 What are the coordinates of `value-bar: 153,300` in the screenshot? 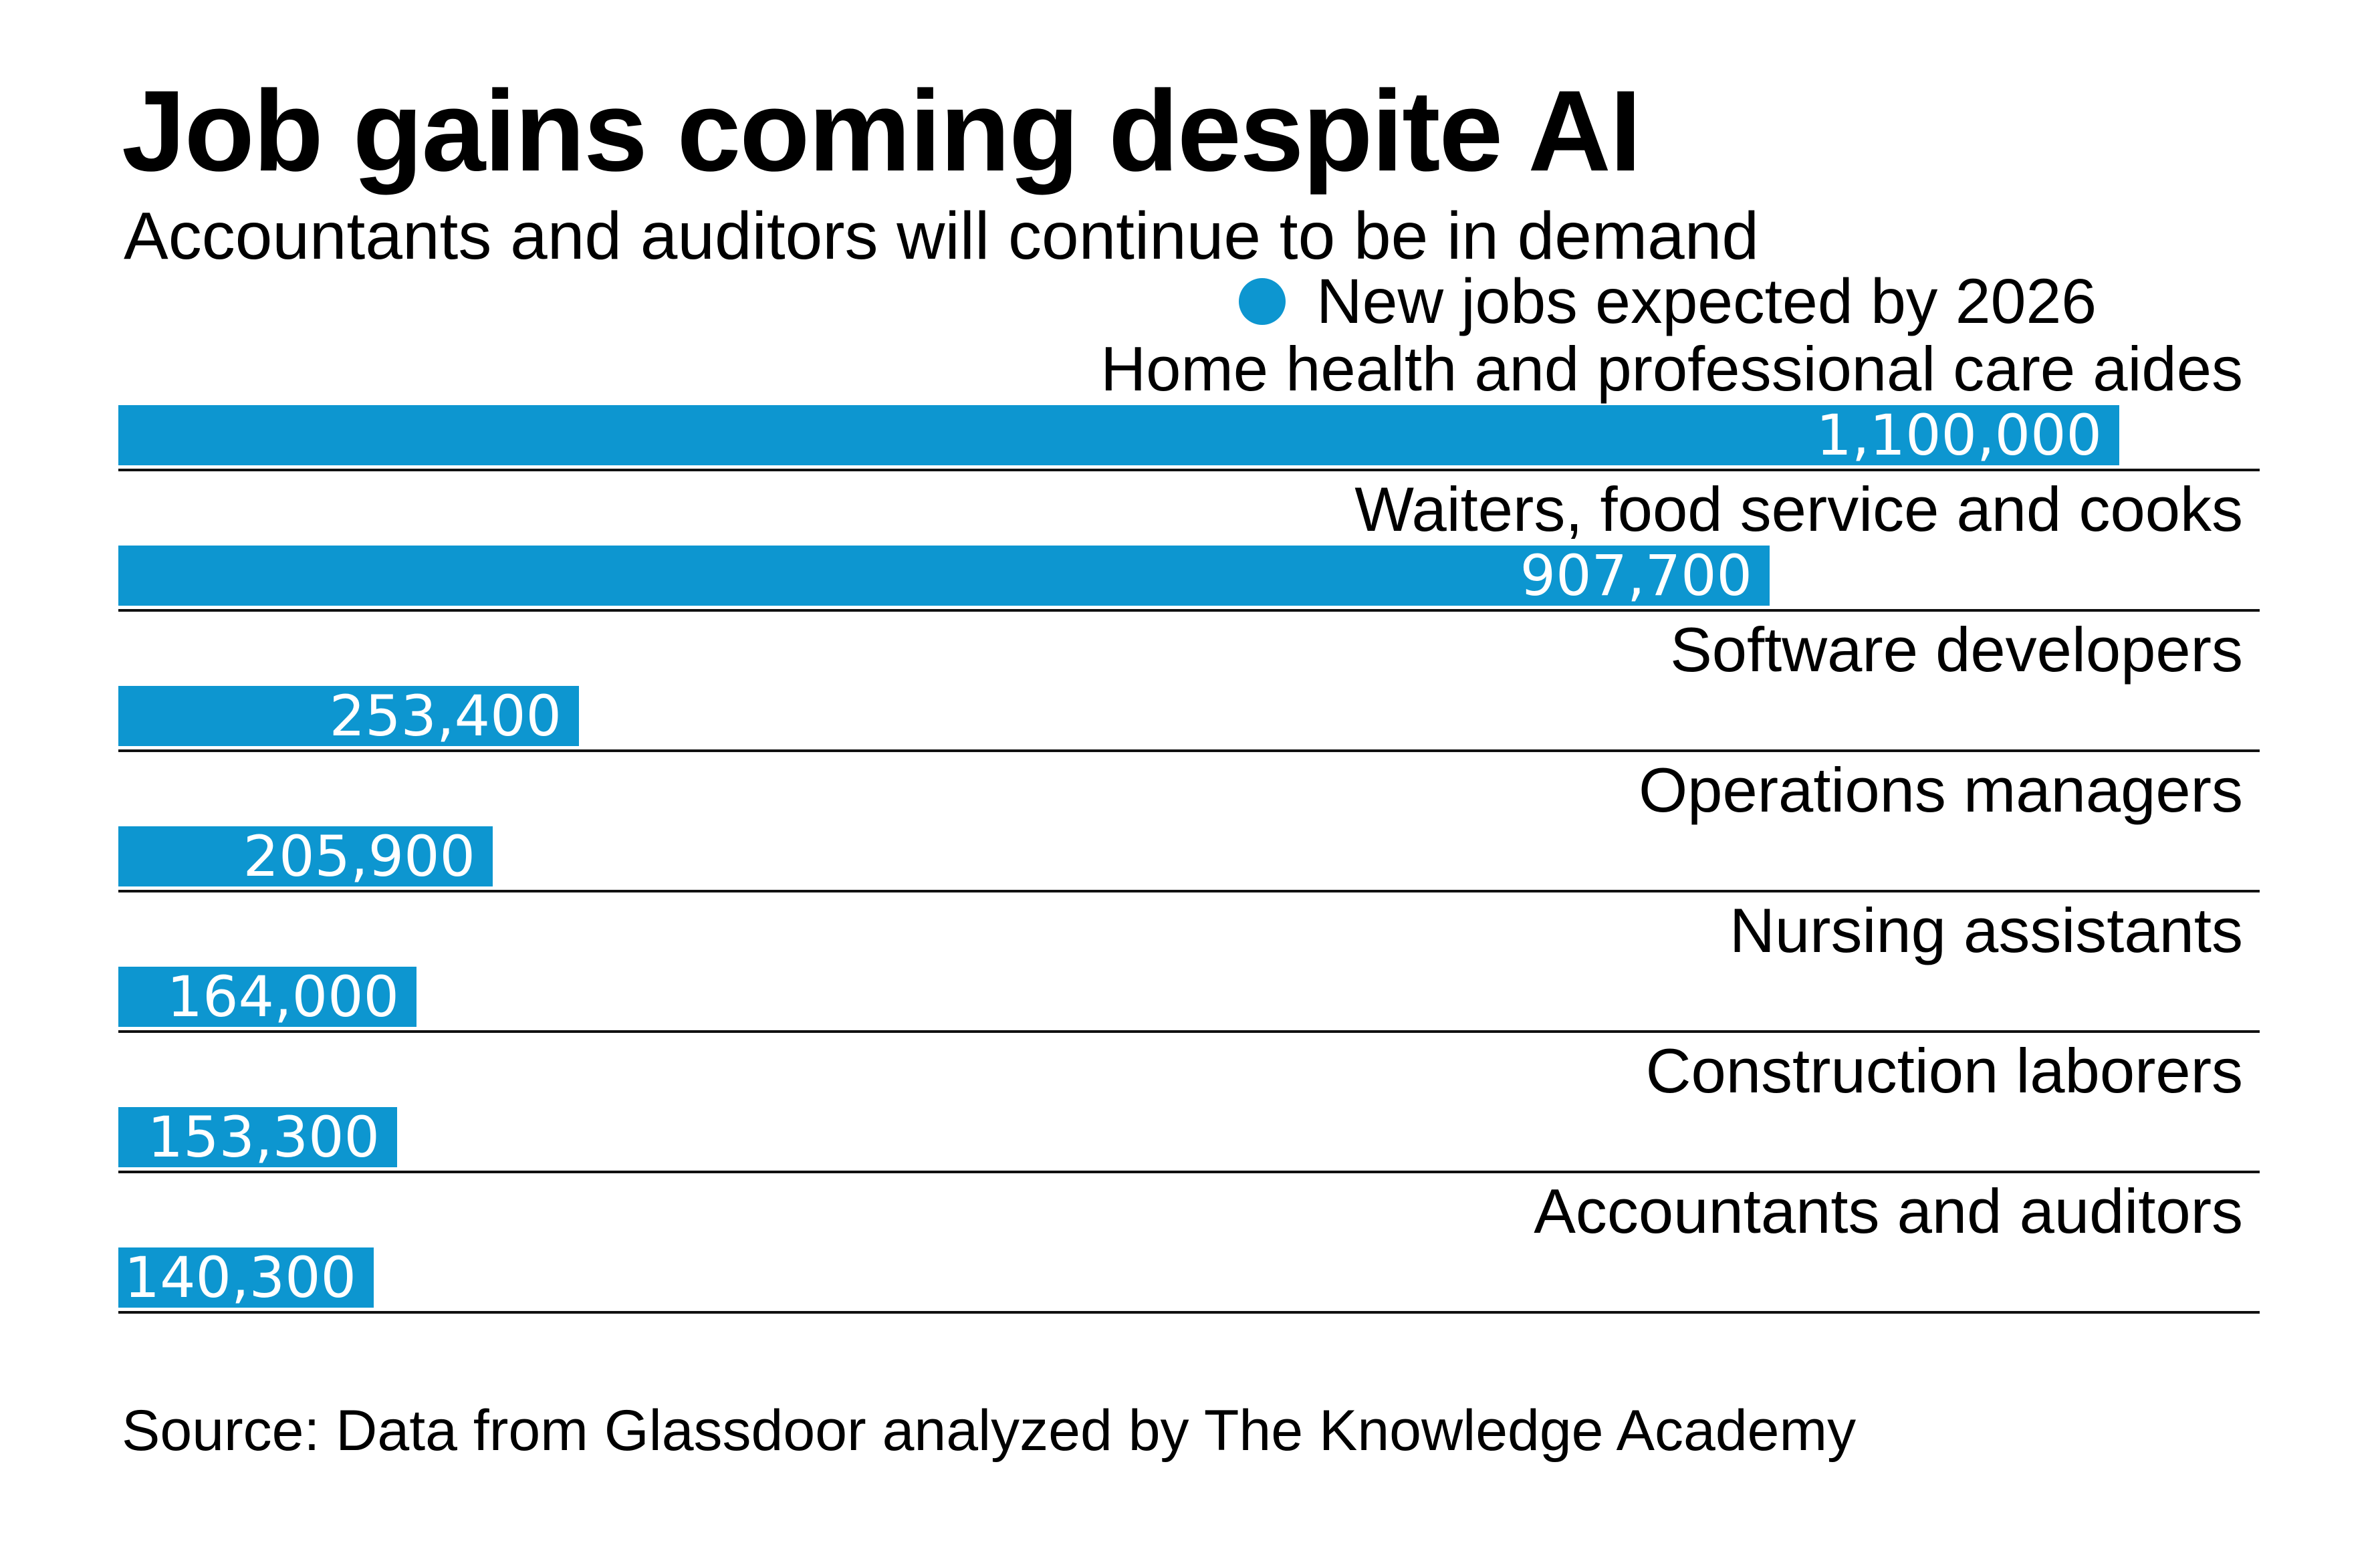 It's located at (257, 1137).